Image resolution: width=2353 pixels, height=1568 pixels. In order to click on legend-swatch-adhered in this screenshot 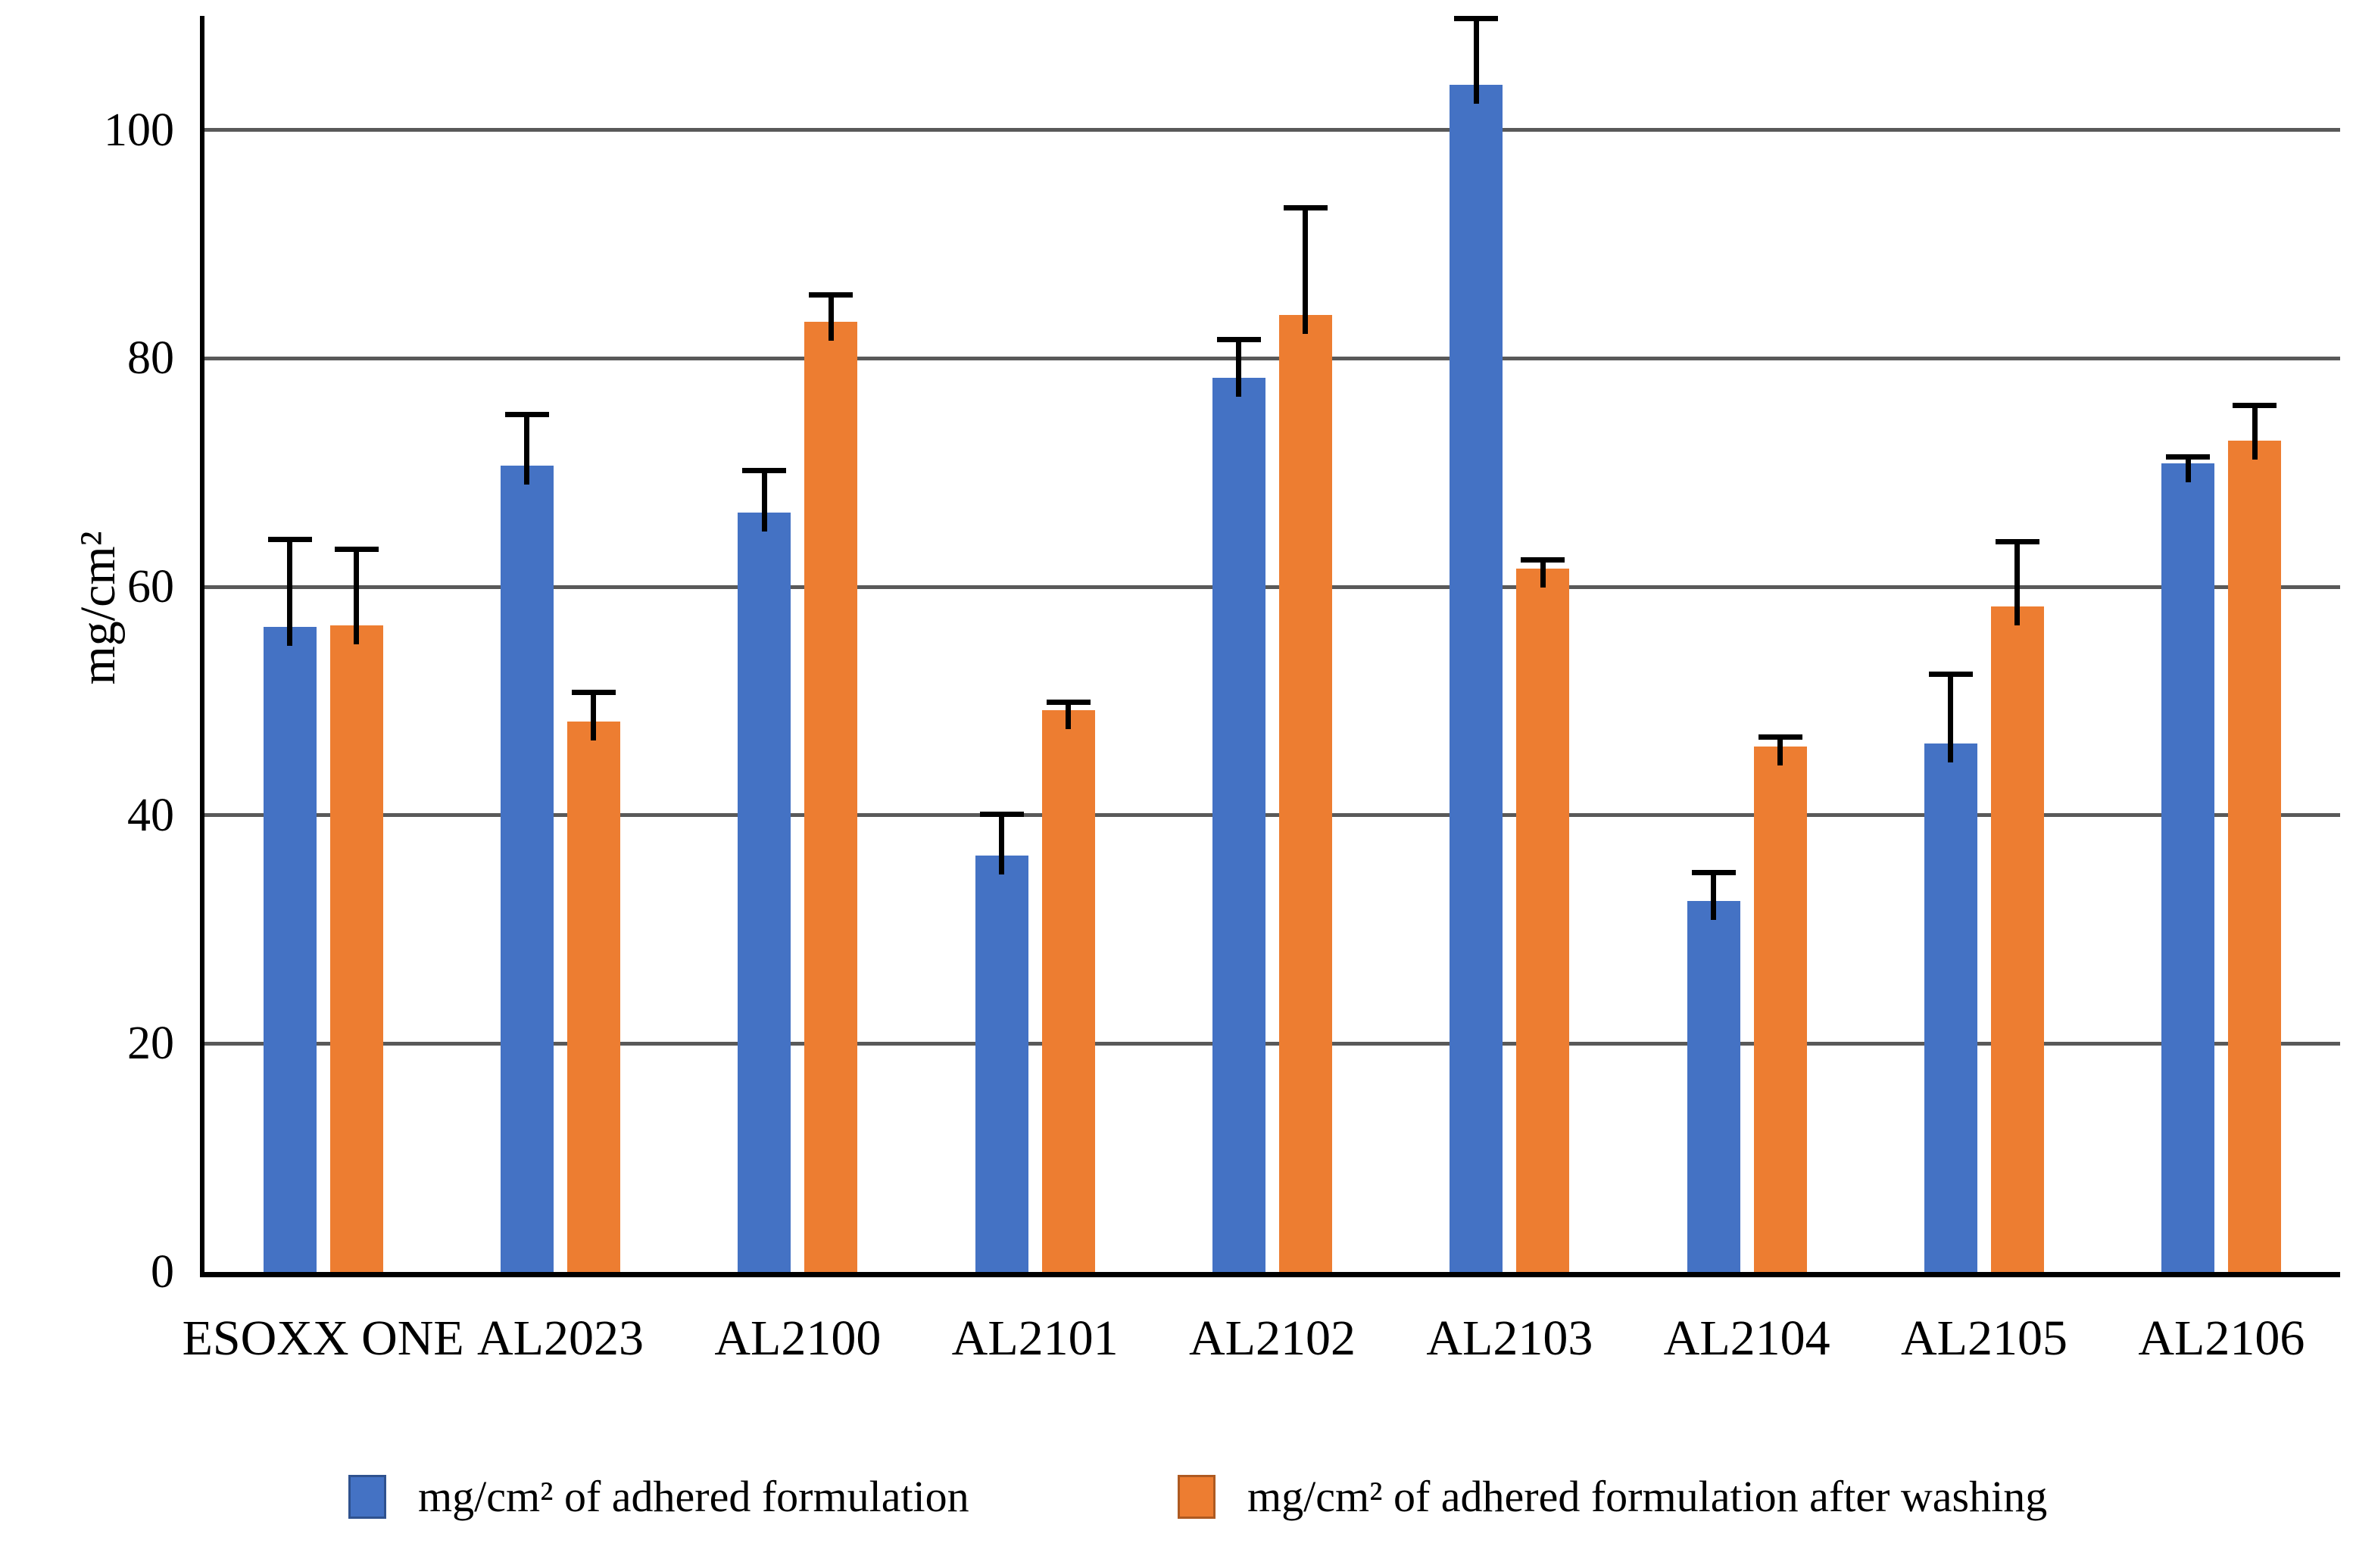, I will do `click(367, 1497)`.